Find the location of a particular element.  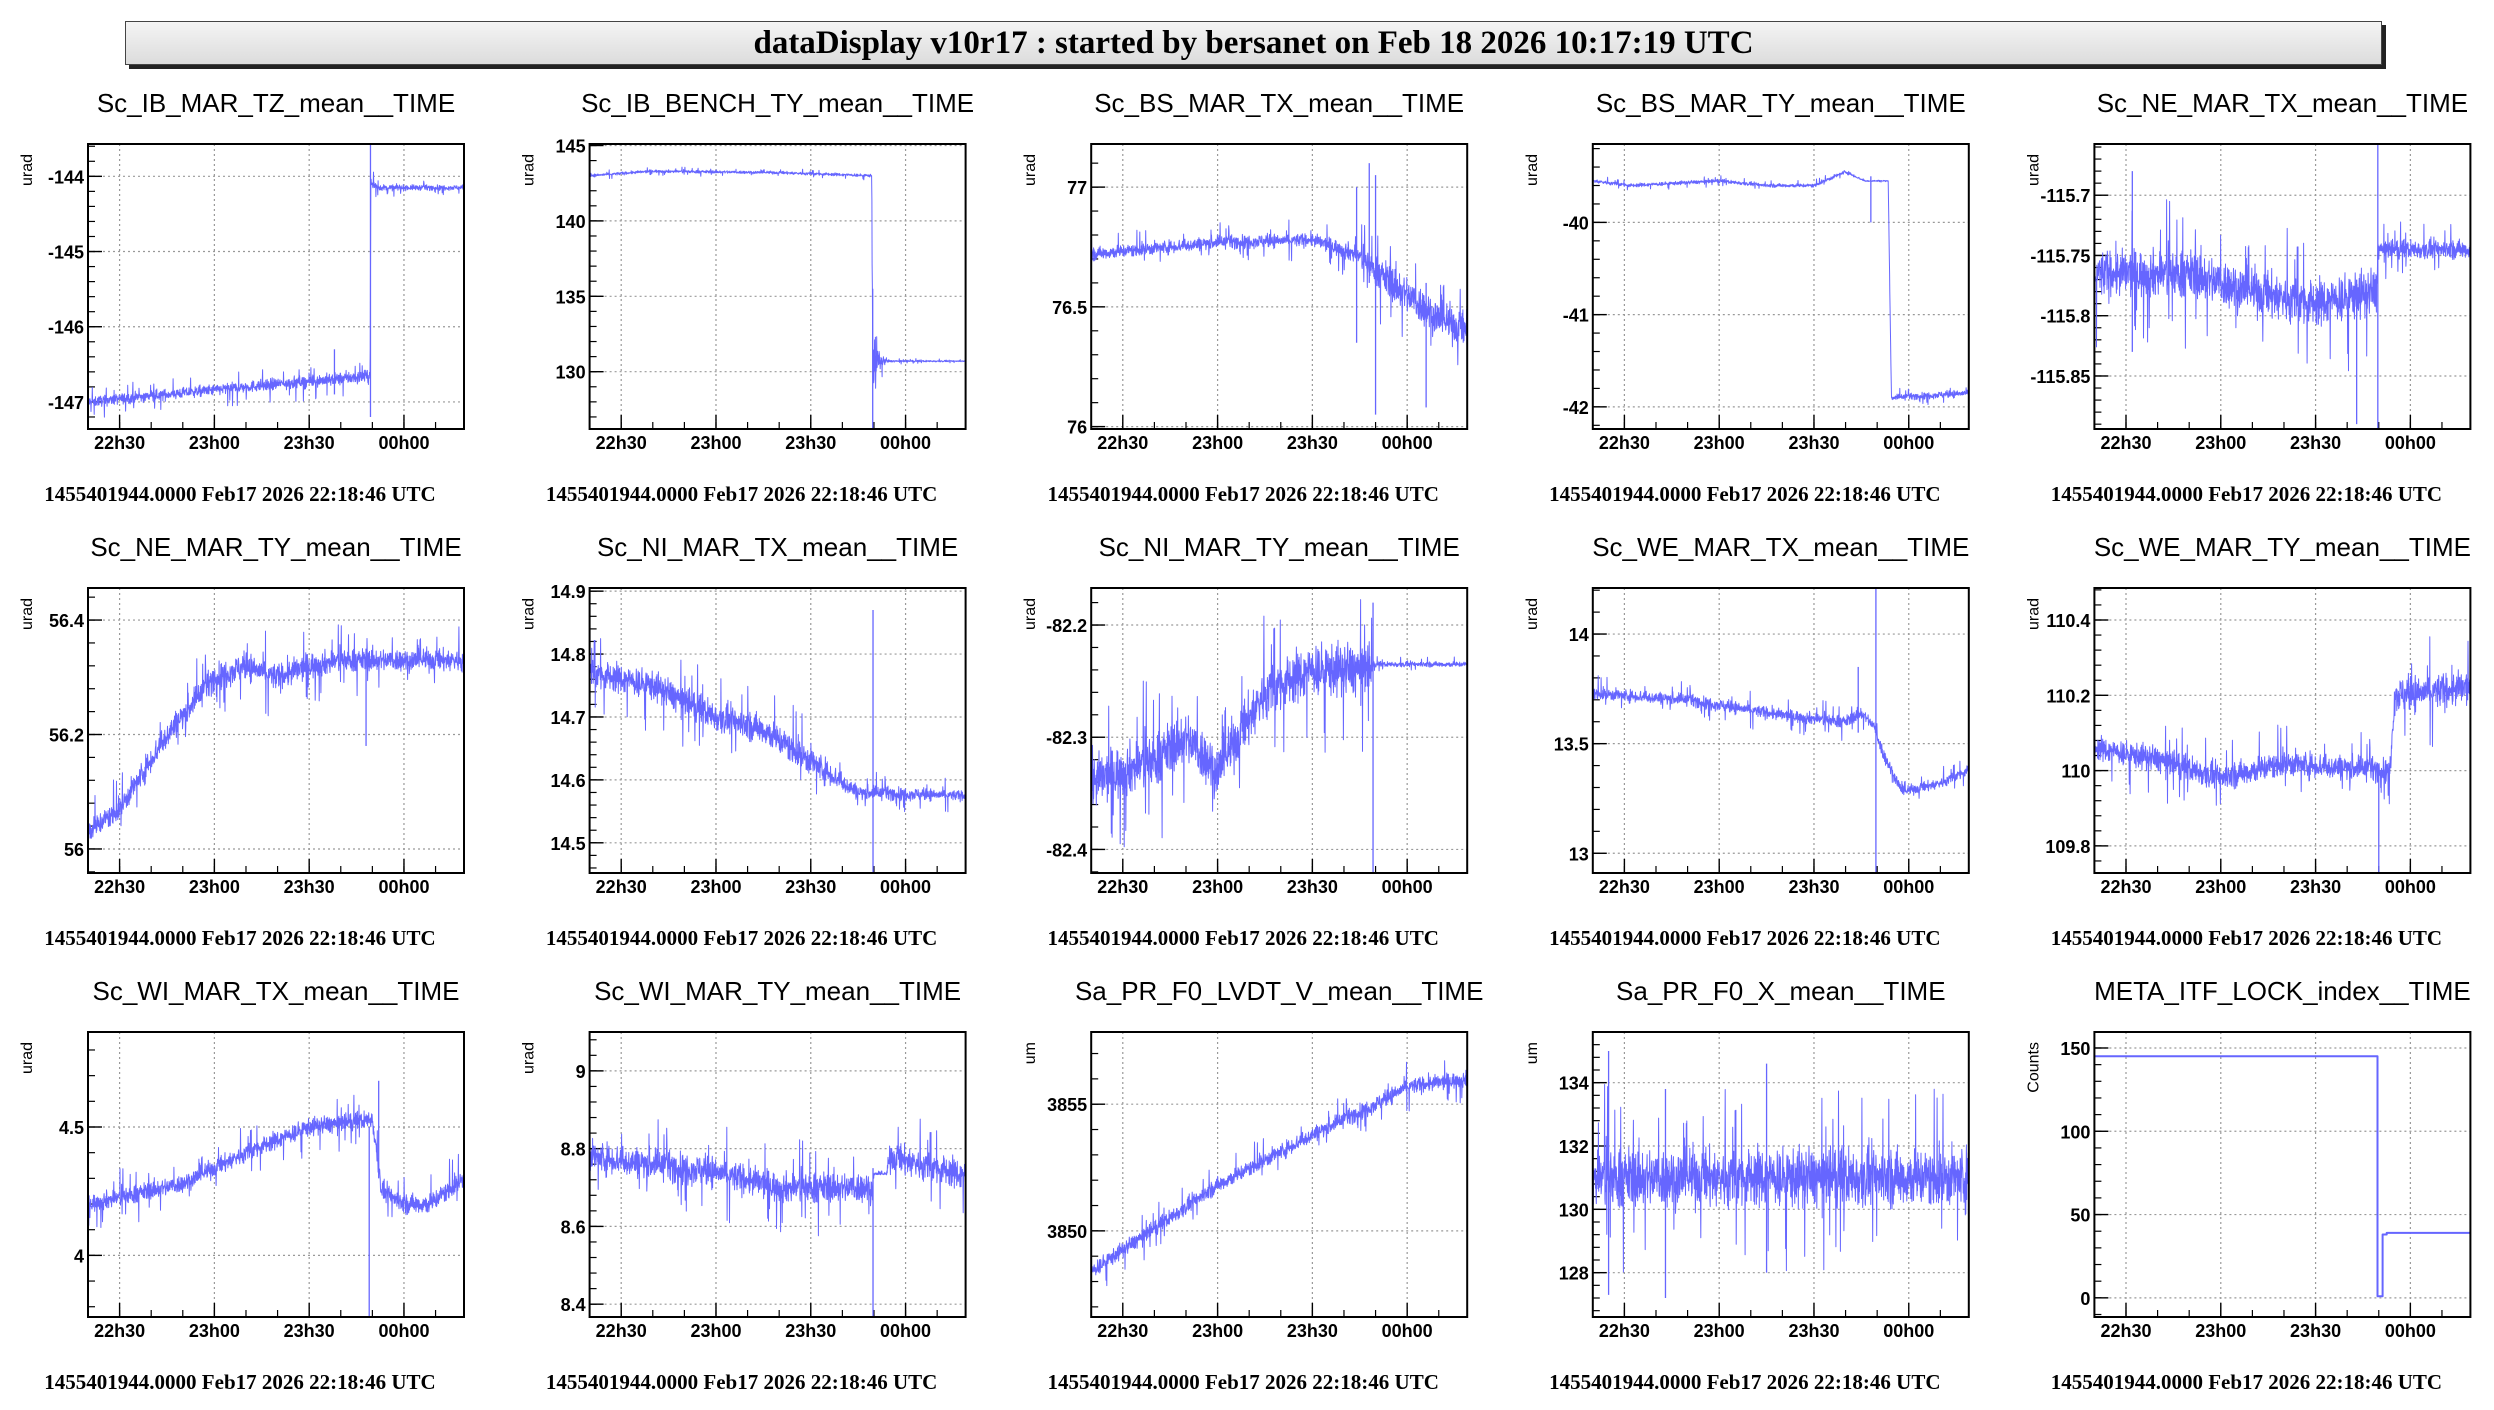

y-tick-label: 128 is located at coordinates (1574, 1274).